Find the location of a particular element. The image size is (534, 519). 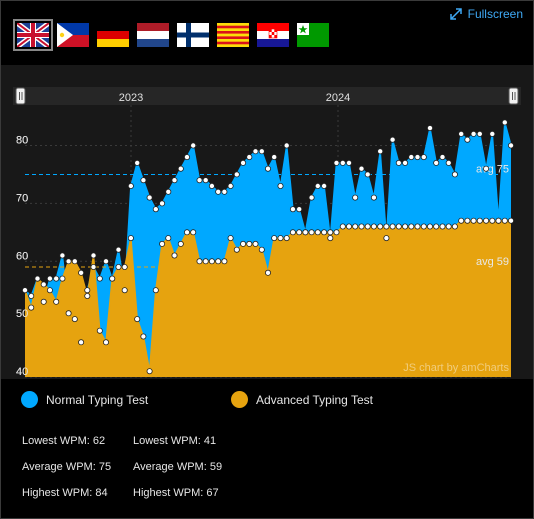

scrollbar-grip-left is located at coordinates (20, 96).